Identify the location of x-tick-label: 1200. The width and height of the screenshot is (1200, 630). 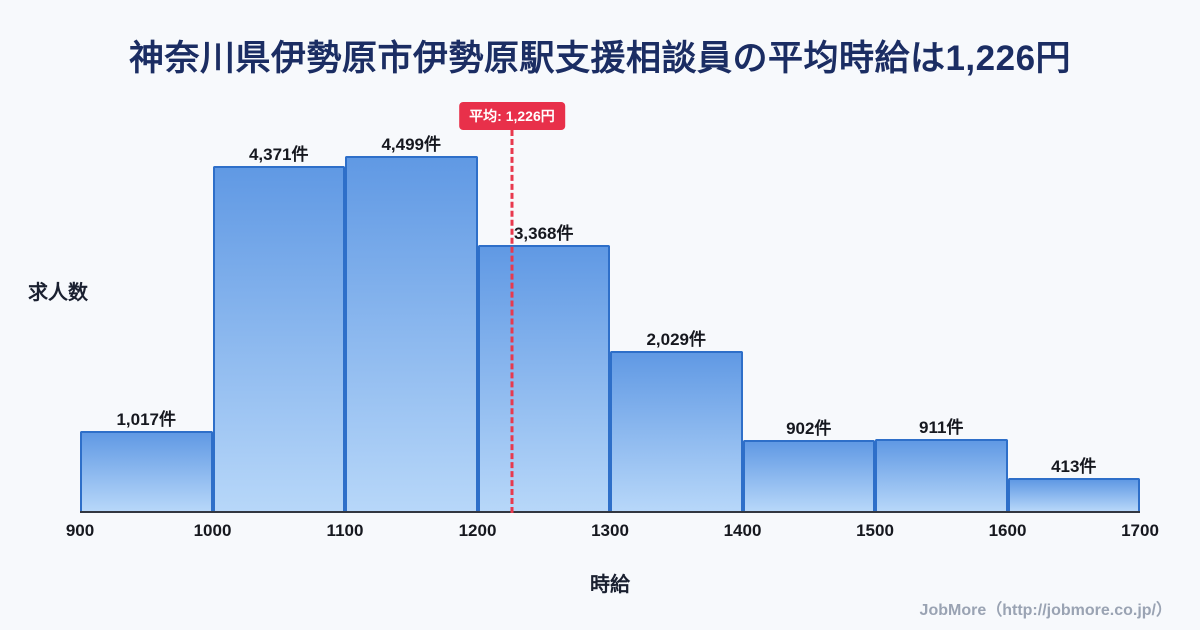
(477, 530).